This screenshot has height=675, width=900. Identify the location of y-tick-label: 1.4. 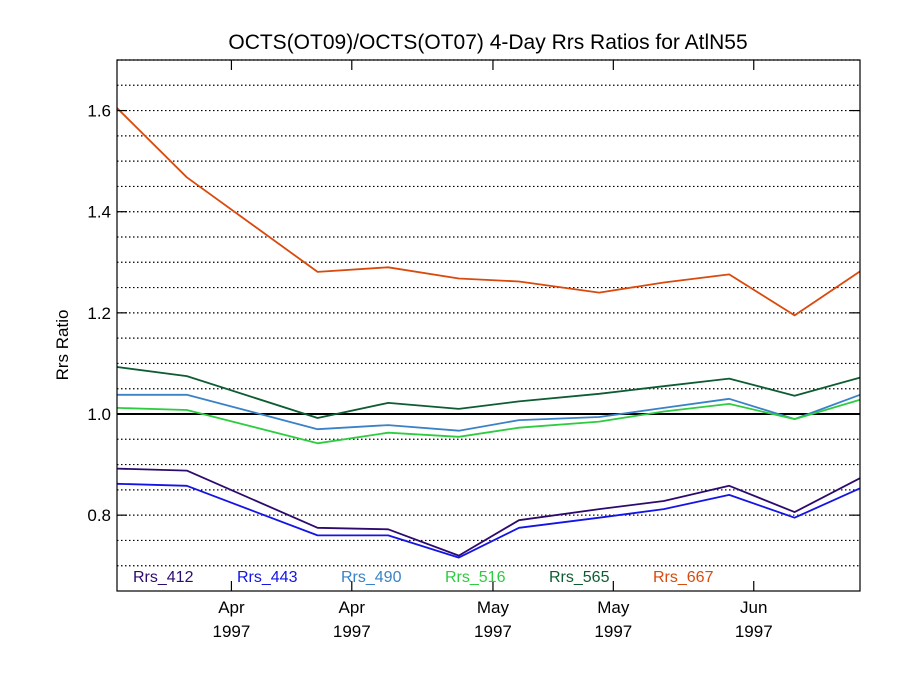
(99, 212).